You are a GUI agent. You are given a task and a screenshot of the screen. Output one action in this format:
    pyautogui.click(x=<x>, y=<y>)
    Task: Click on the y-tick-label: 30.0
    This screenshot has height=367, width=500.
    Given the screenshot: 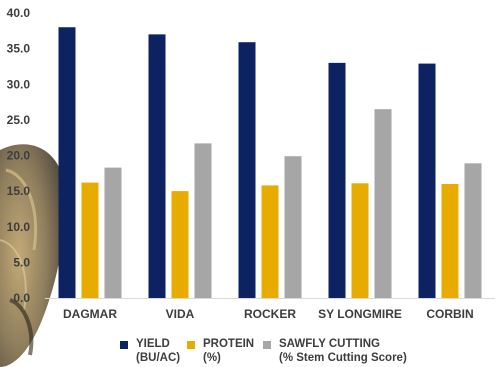 What is the action you would take?
    pyautogui.click(x=19, y=84)
    